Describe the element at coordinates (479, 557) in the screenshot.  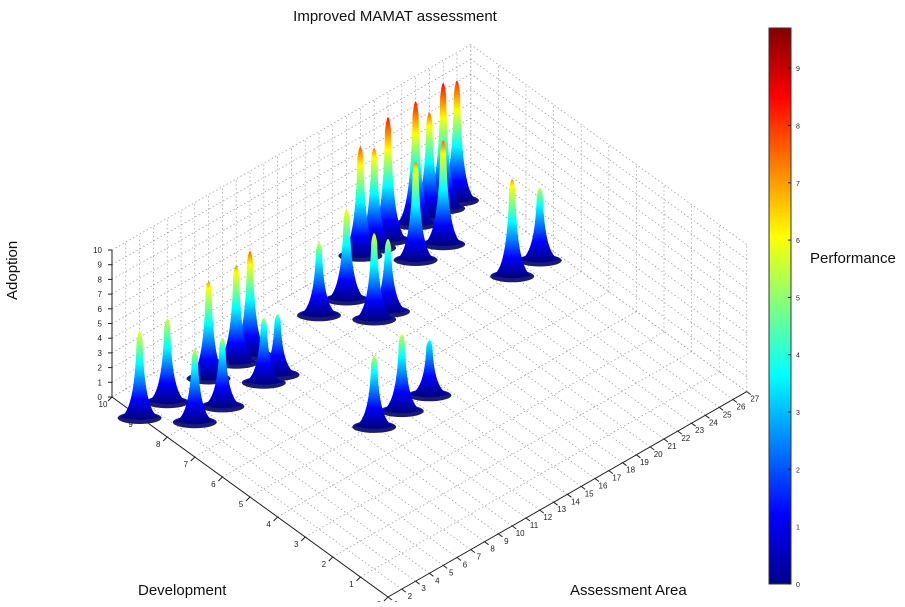
I see `y-tick-label: 7` at that location.